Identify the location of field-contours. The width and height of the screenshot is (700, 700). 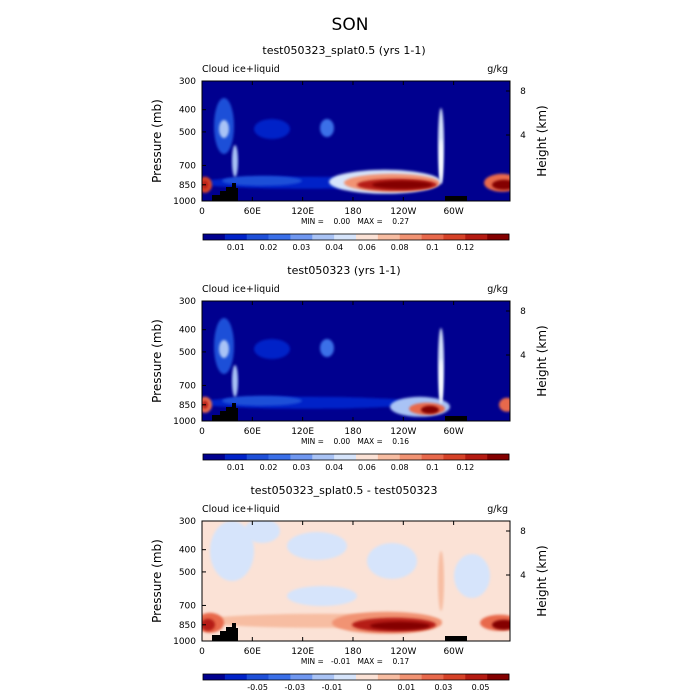
(356, 141).